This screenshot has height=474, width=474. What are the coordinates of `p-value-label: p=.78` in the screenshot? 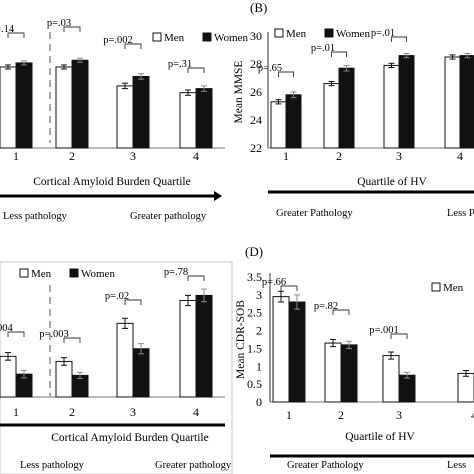 It's located at (176, 272).